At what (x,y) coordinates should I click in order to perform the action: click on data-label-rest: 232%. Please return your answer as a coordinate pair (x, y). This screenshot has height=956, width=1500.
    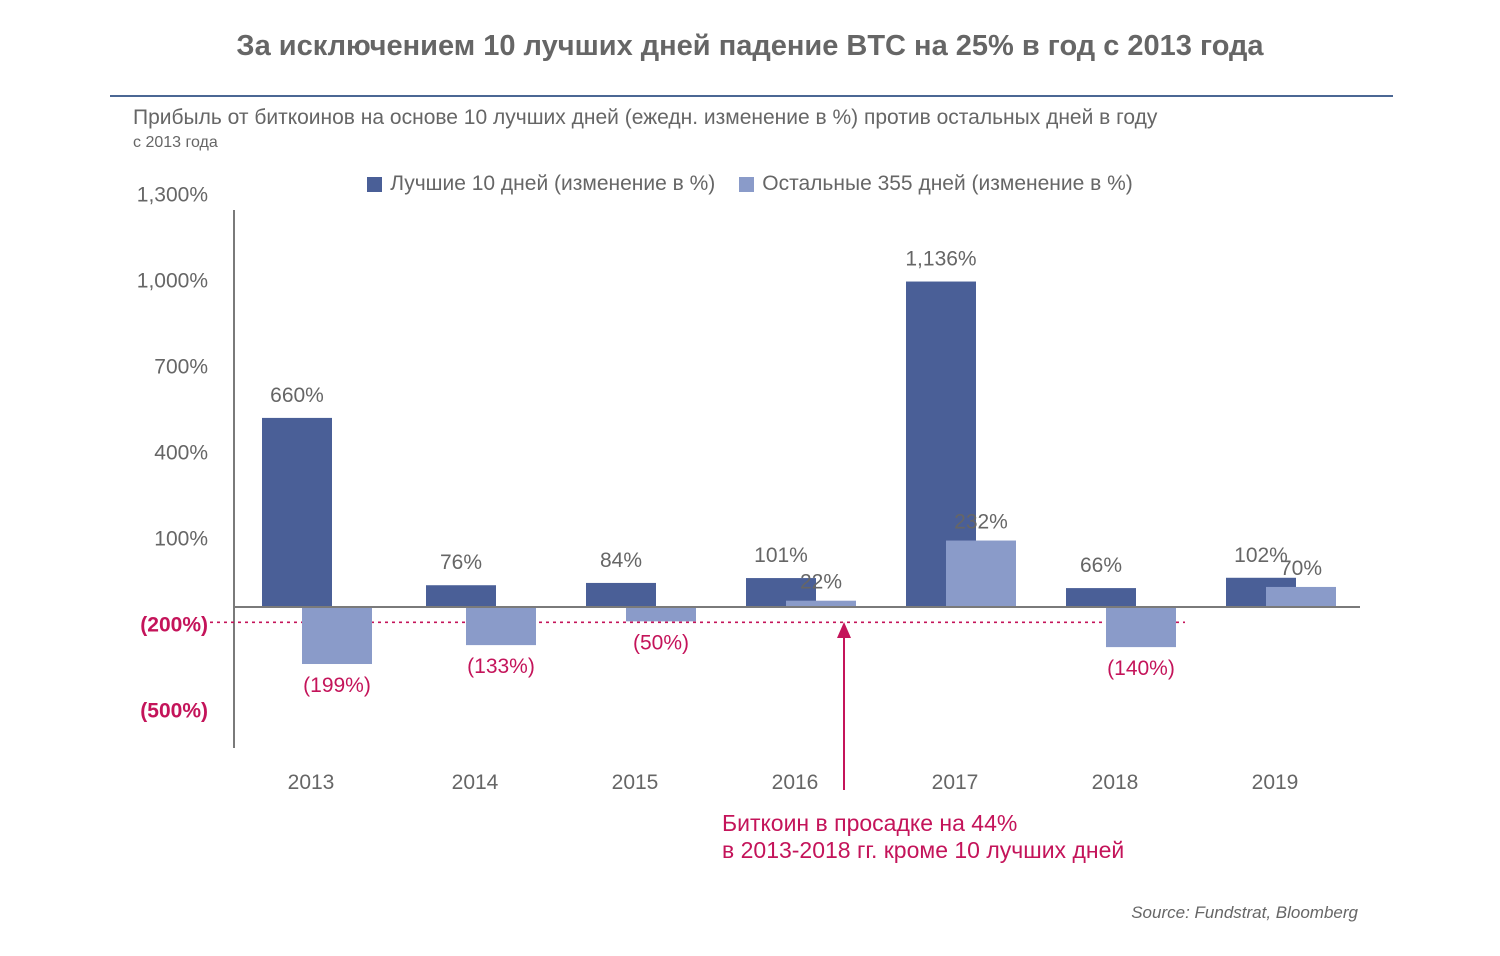
    Looking at the image, I should click on (981, 522).